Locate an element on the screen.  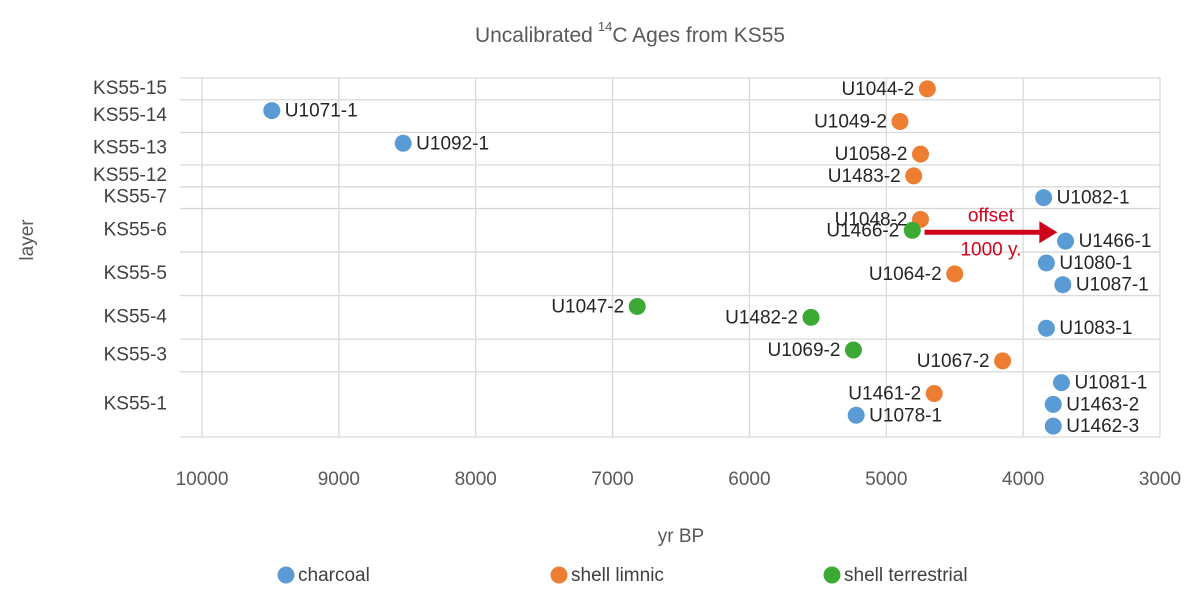
x-tick-label: 4000 is located at coordinates (1023, 479).